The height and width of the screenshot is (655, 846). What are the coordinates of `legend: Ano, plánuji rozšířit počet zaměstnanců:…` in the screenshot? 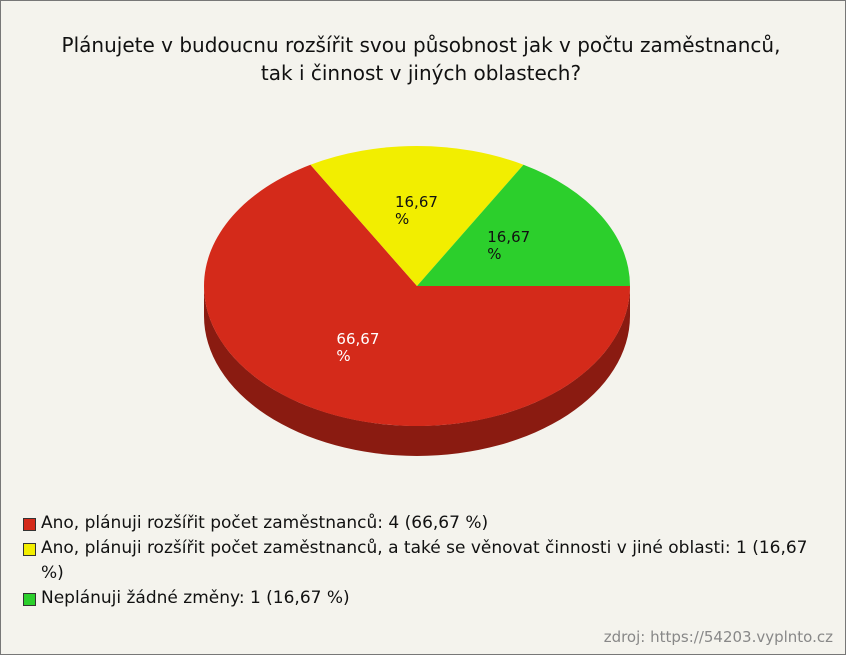 It's located at (423, 561).